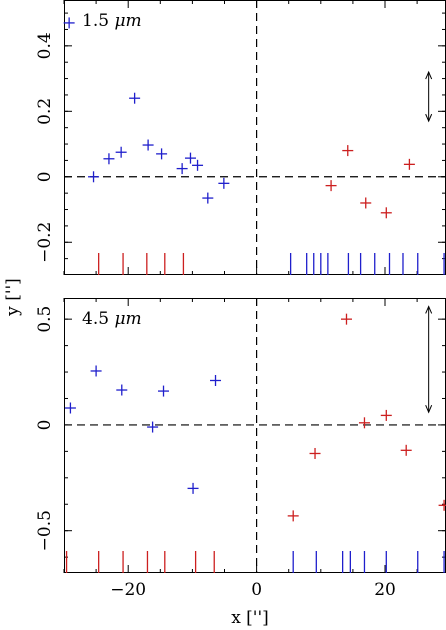 Image resolution: width=446 pixels, height=630 pixels. Describe the element at coordinates (112, 21) in the screenshot. I see `panel-label: 1.5 μm` at that location.